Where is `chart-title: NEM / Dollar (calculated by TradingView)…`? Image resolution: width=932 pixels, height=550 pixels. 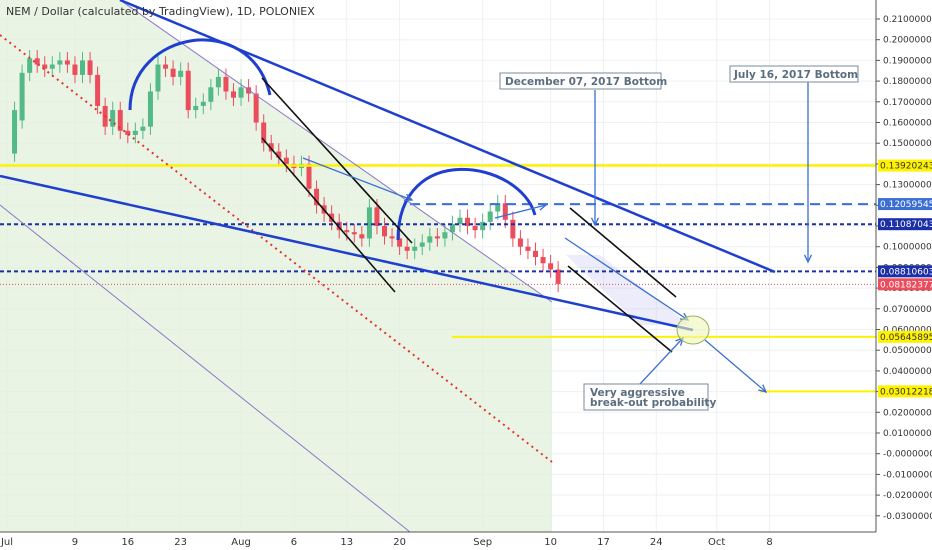 chart-title: NEM / Dollar (calculated by TradingView)… is located at coordinates (160, 11).